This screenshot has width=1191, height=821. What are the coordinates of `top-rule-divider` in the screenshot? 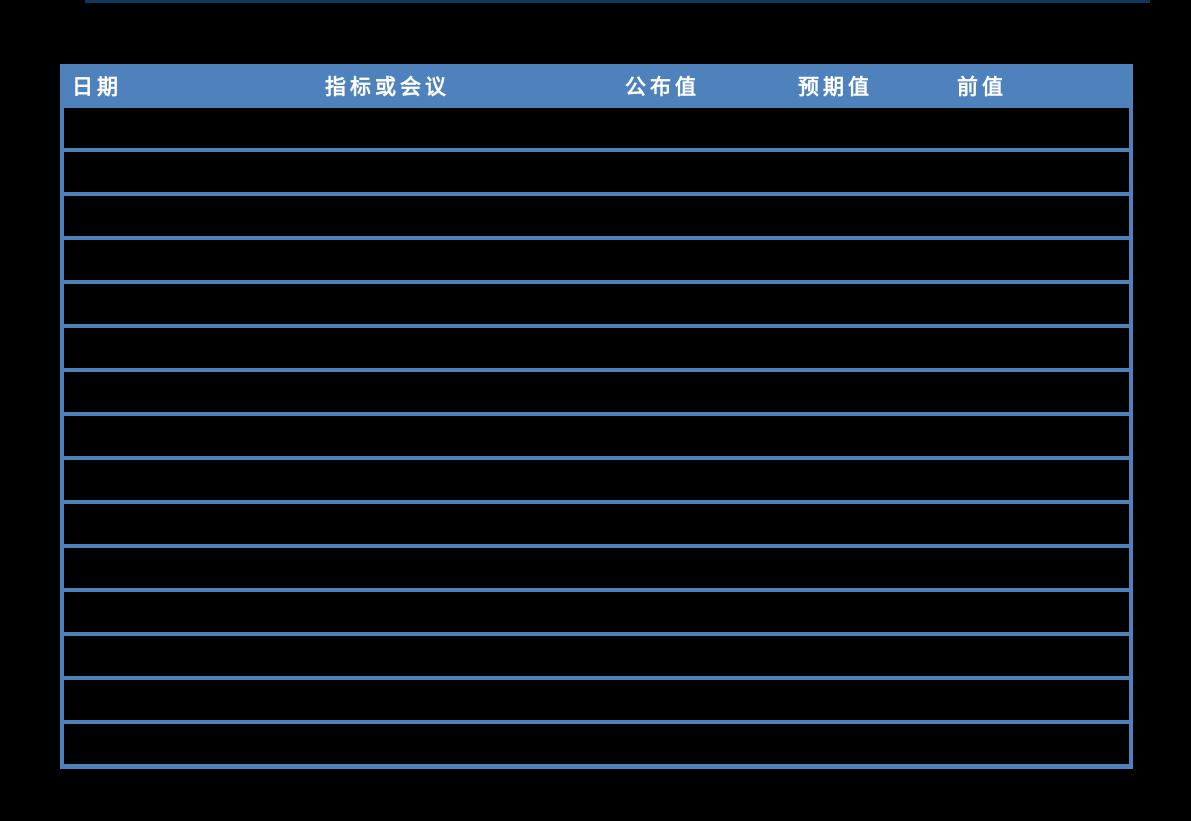 It's located at (617, 1).